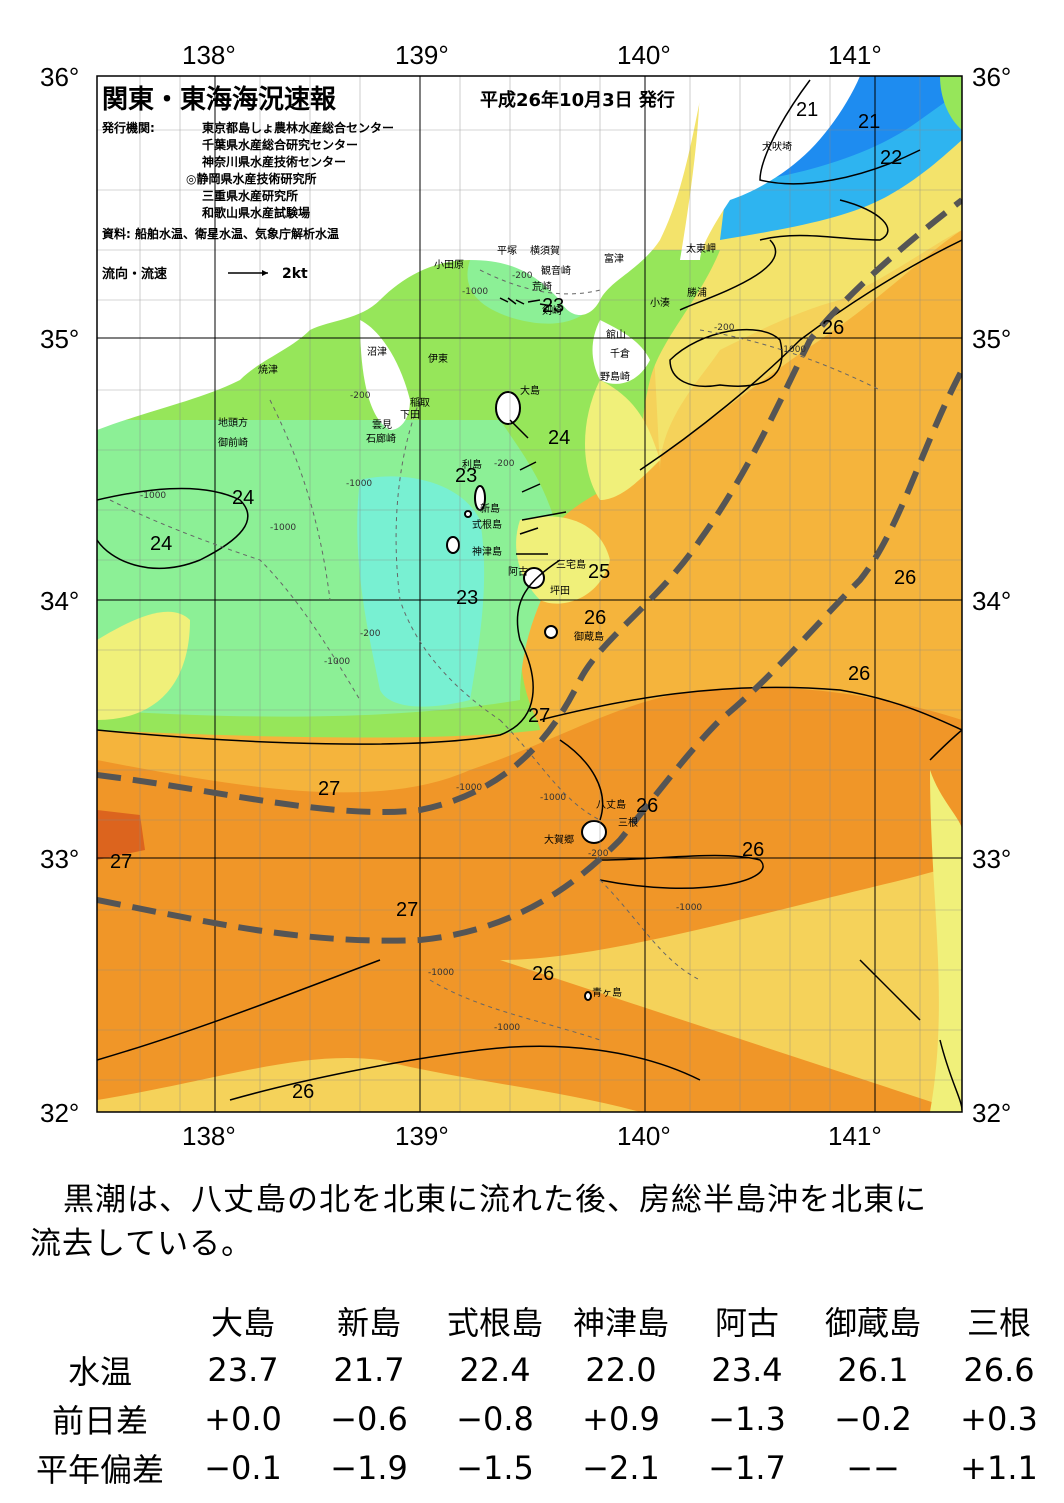 Image resolution: width=1064 pixels, height=1503 pixels. I want to click on map-title: 関東・東海海況速報, so click(219, 100).